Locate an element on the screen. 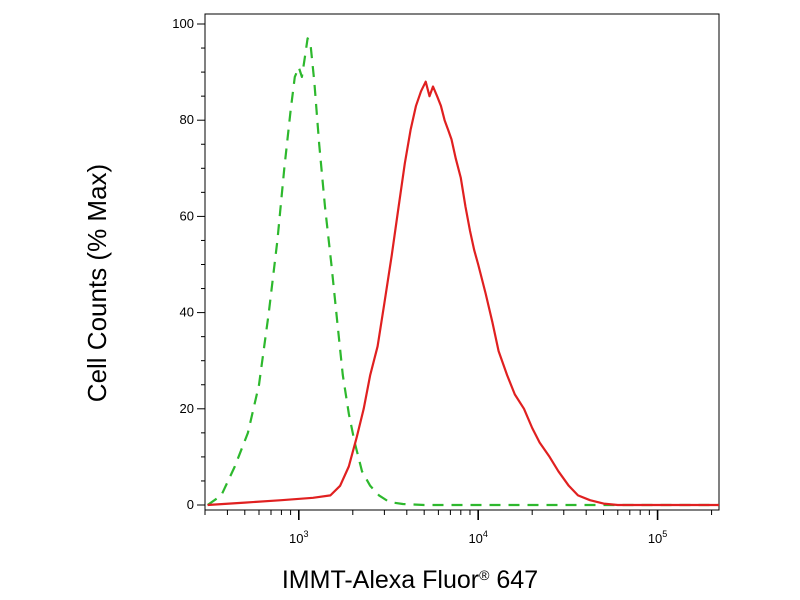 The width and height of the screenshot is (800, 600). y-tick-label: 100 is located at coordinates (183, 23).